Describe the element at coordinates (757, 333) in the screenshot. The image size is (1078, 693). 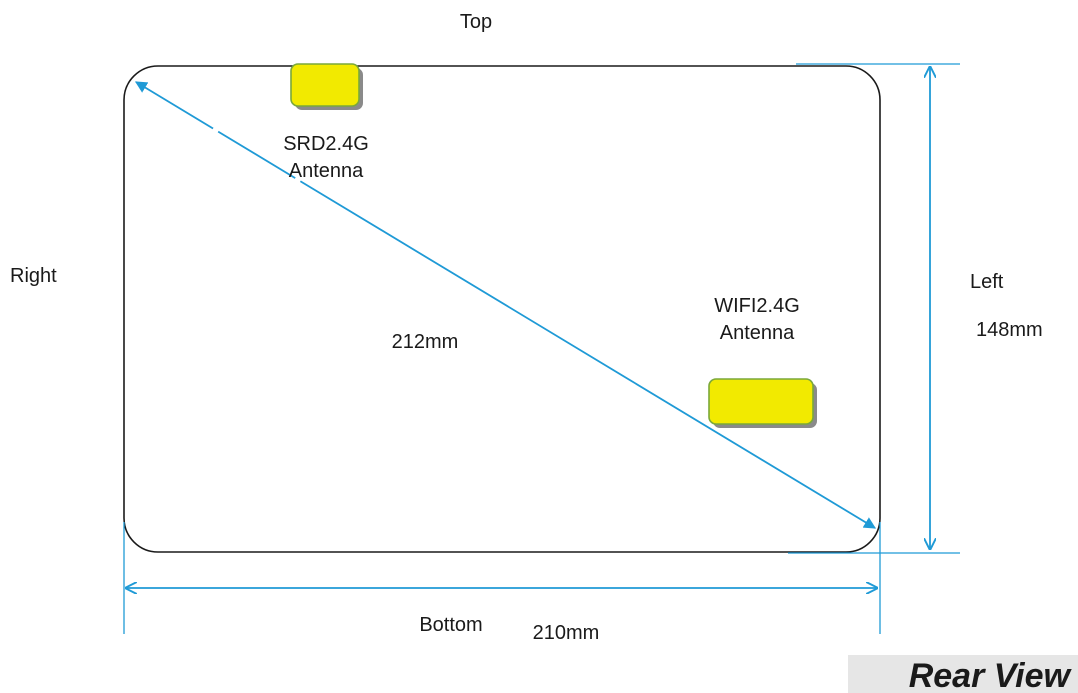
I see `wifi-antenna-label-line2: Antenna` at that location.